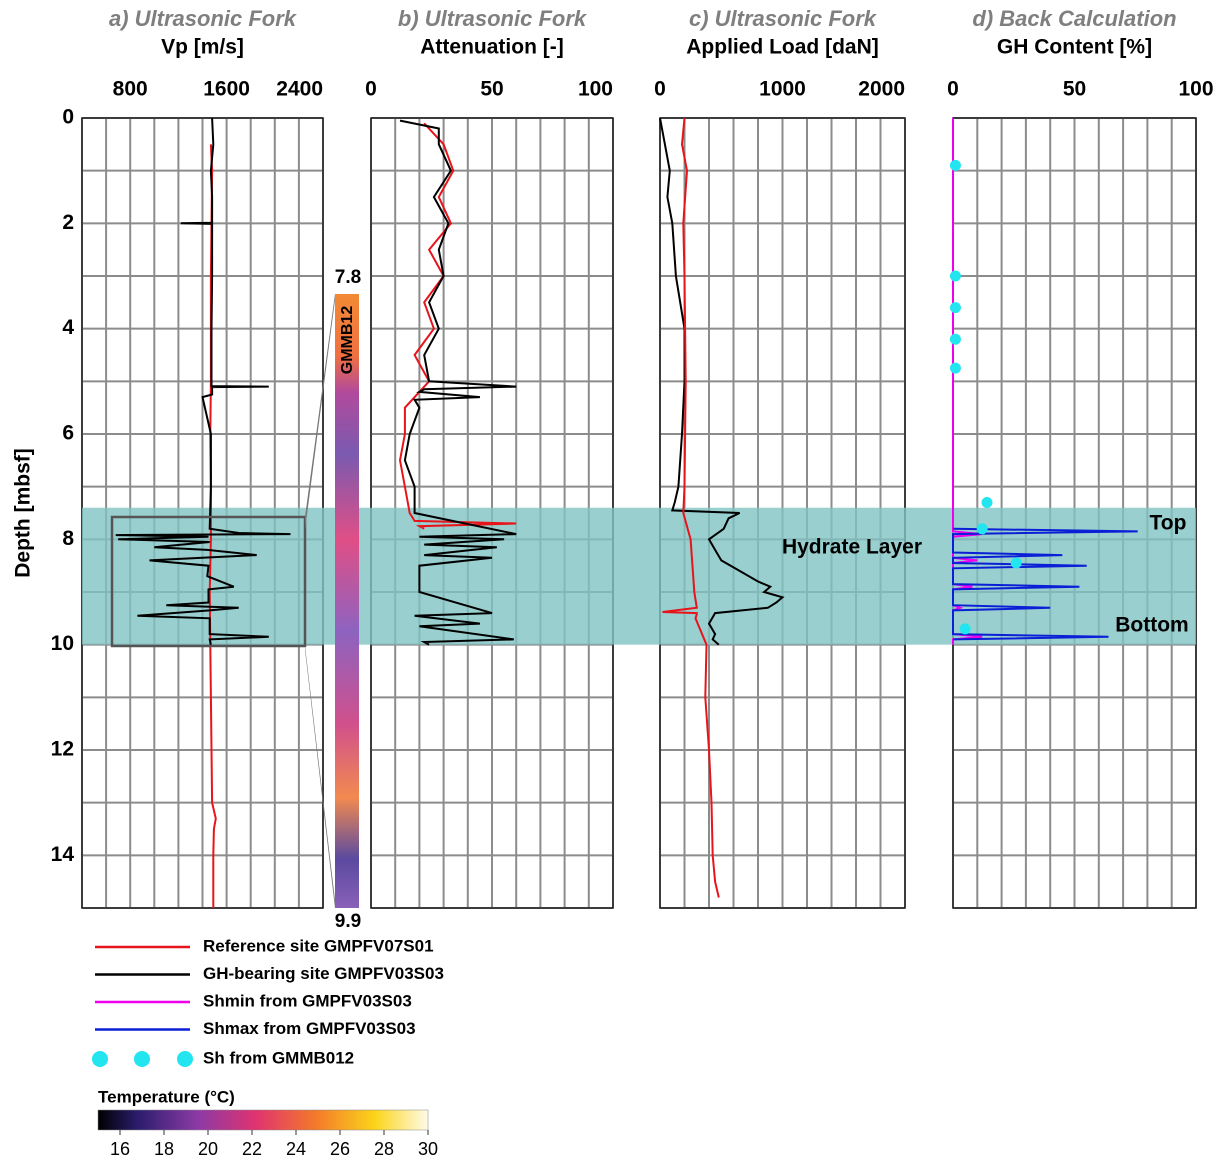 The width and height of the screenshot is (1227, 1169). What do you see at coordinates (318, 945) in the screenshot?
I see `legend-label: Reference site GMPFV07S01` at bounding box center [318, 945].